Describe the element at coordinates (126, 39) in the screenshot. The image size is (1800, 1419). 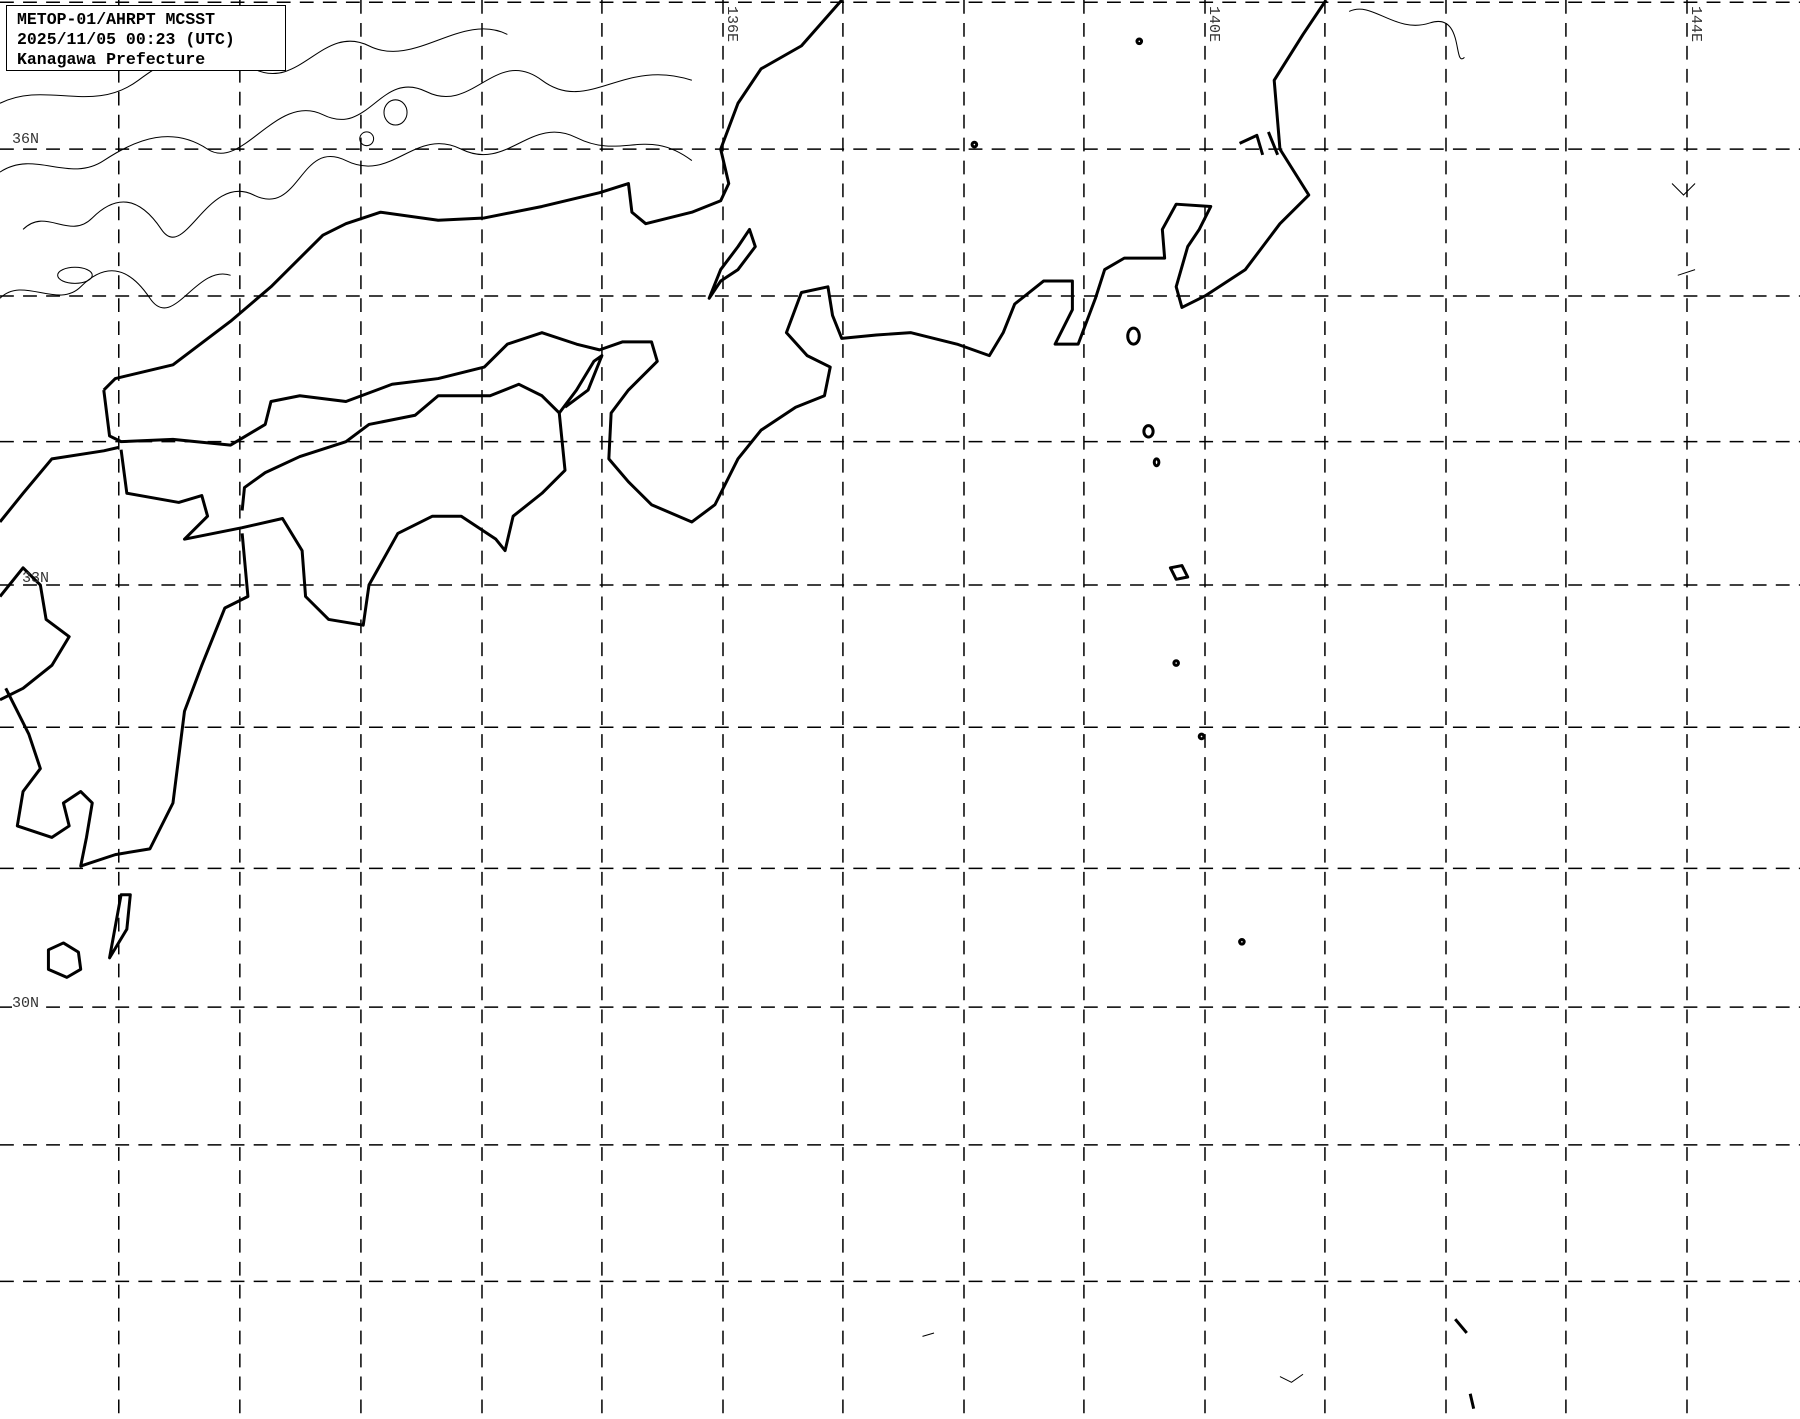
I see `timestamp: 2025/11/05 00:23 (UTC)` at that location.